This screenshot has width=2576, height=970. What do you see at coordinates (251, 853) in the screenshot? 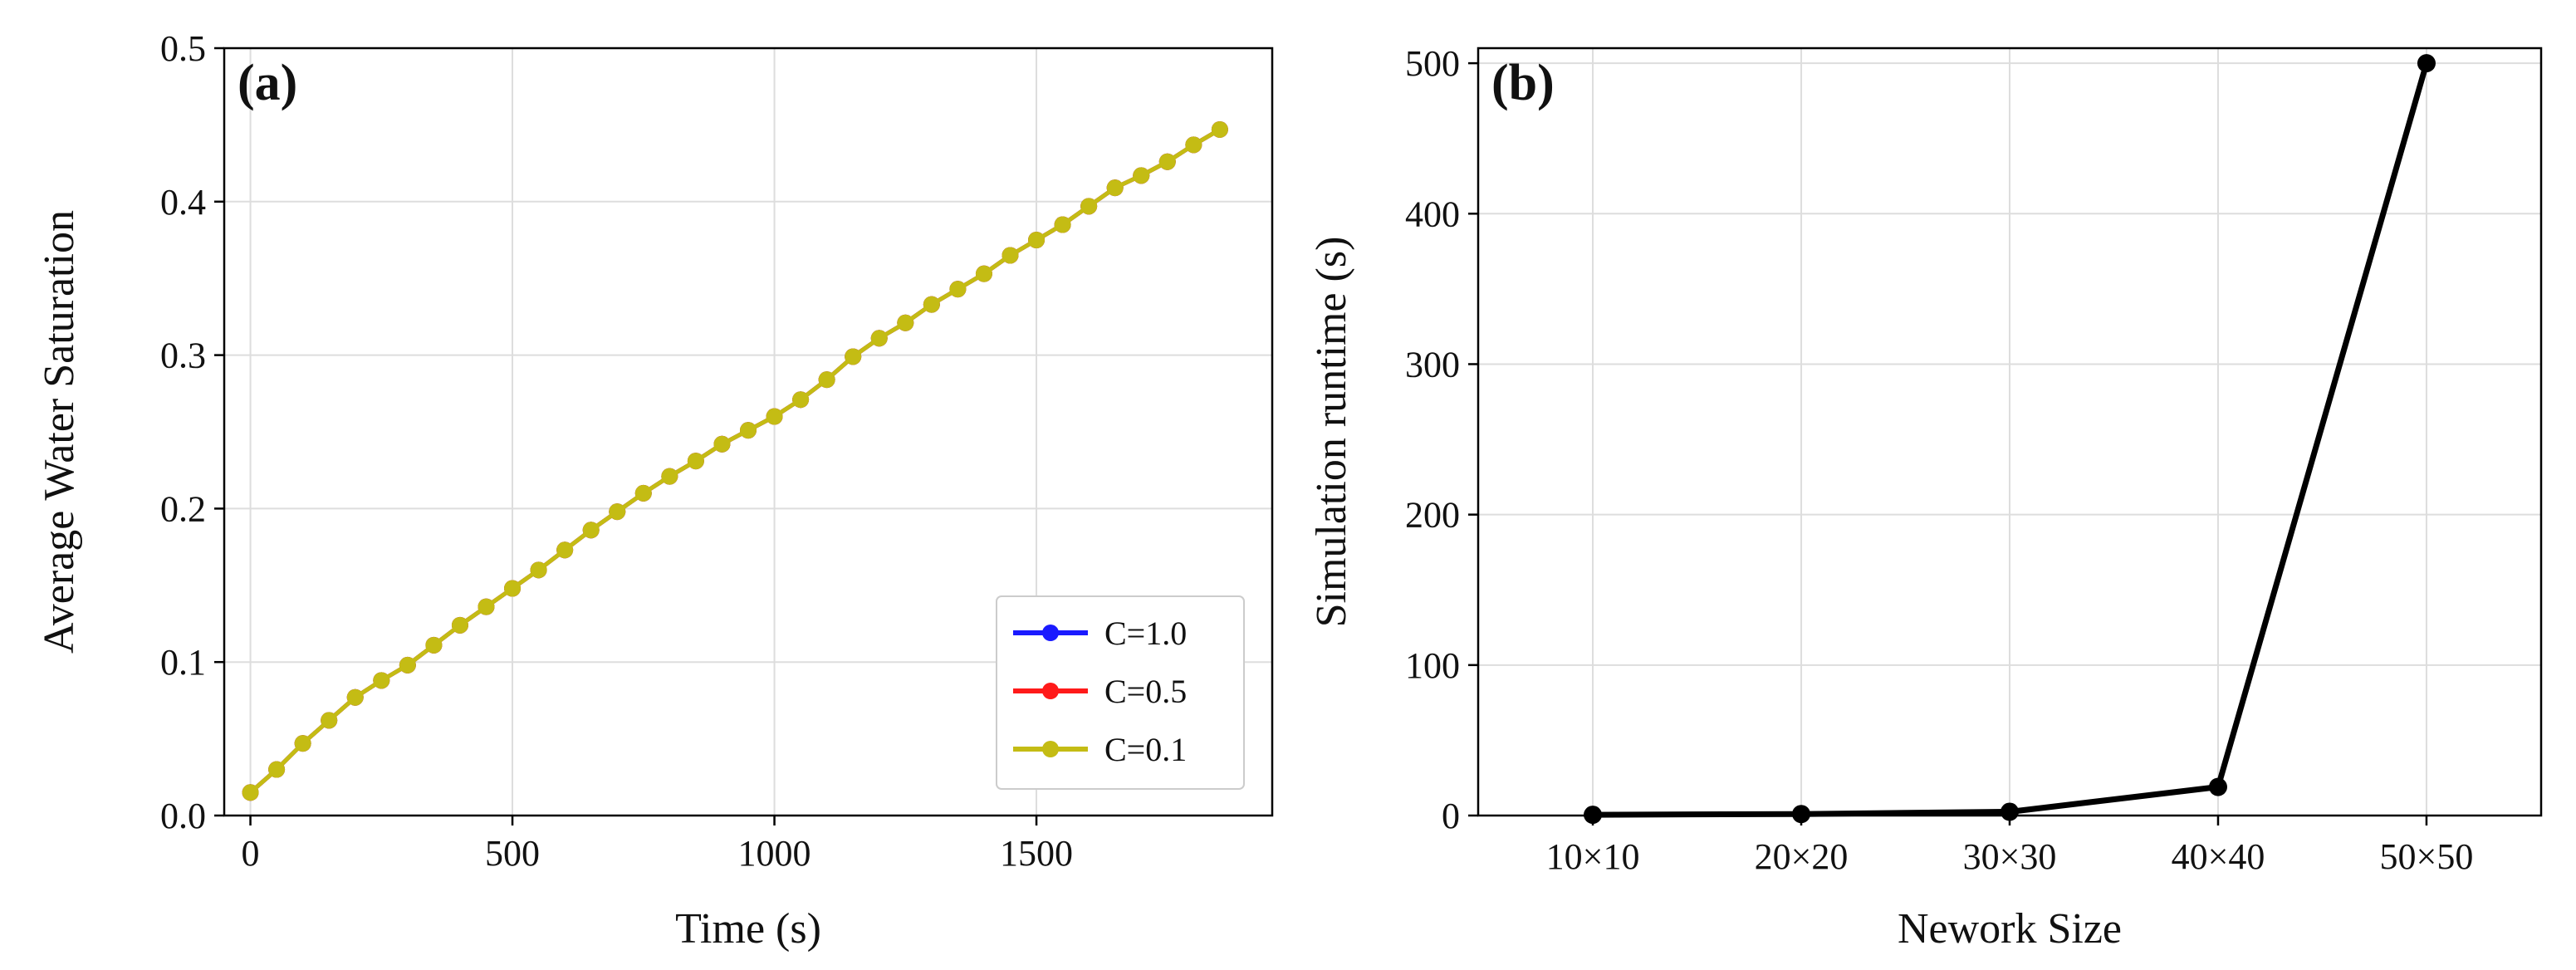
I see `a-x-tick-label: 0` at bounding box center [251, 853].